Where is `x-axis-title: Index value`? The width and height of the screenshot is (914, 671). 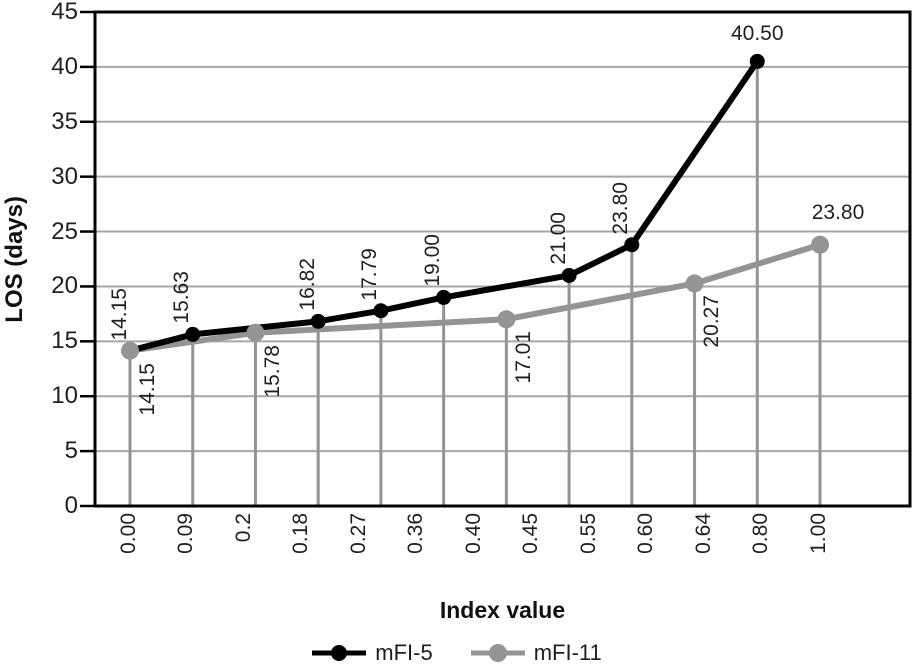 x-axis-title: Index value is located at coordinates (502, 610).